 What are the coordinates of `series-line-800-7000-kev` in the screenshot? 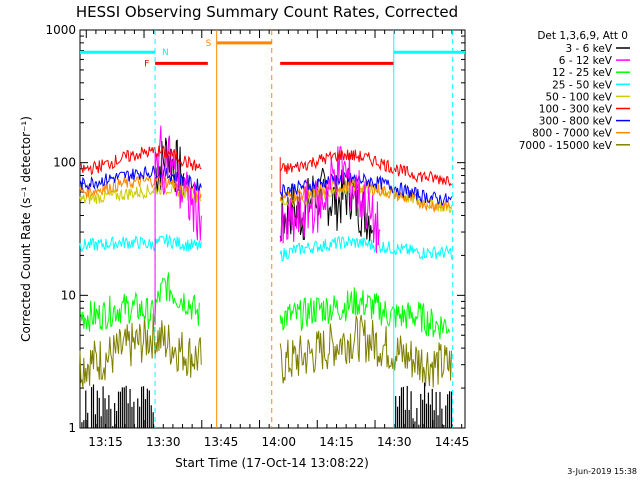 It's located at (365, 196).